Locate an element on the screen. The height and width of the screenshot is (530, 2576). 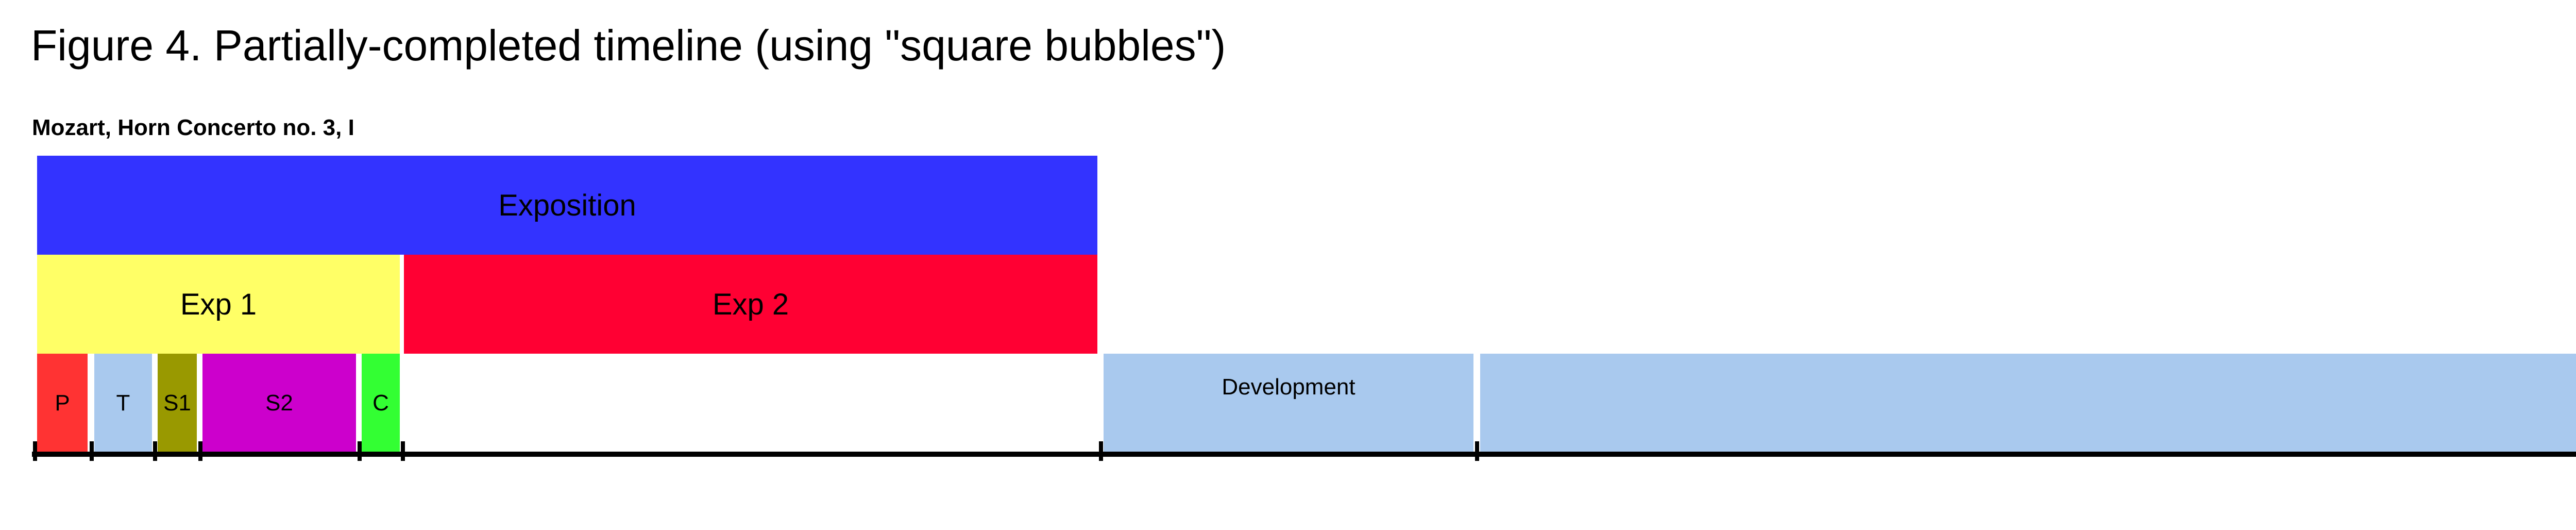
block-exp2: Exp 2 is located at coordinates (750, 304).